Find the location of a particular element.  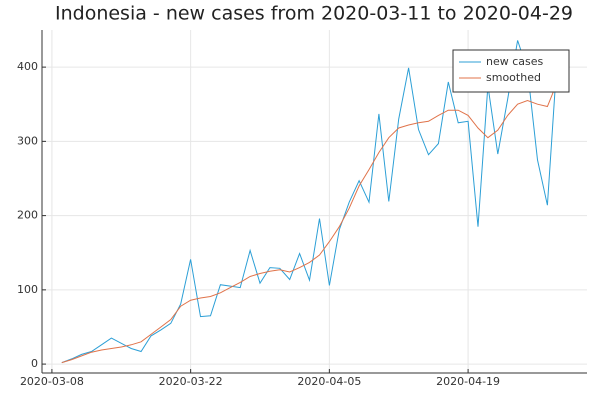

y-tick-label: 200 is located at coordinates (27, 215).